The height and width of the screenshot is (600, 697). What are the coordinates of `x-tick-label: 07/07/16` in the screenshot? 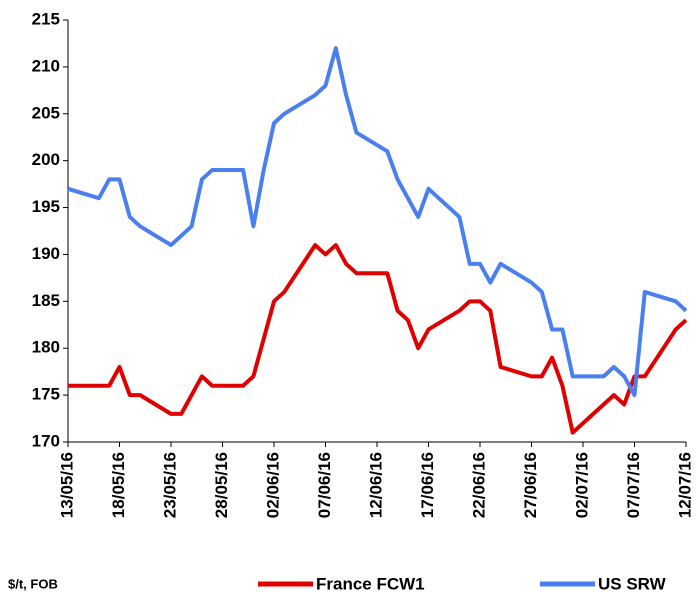 It's located at (633, 485).